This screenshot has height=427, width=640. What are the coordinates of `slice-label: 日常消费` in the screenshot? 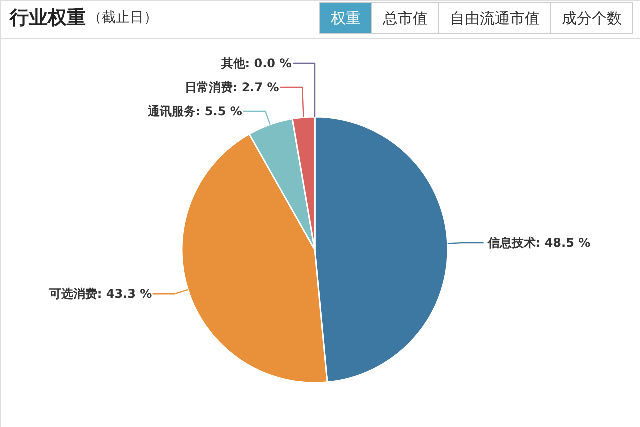 It's located at (208, 87).